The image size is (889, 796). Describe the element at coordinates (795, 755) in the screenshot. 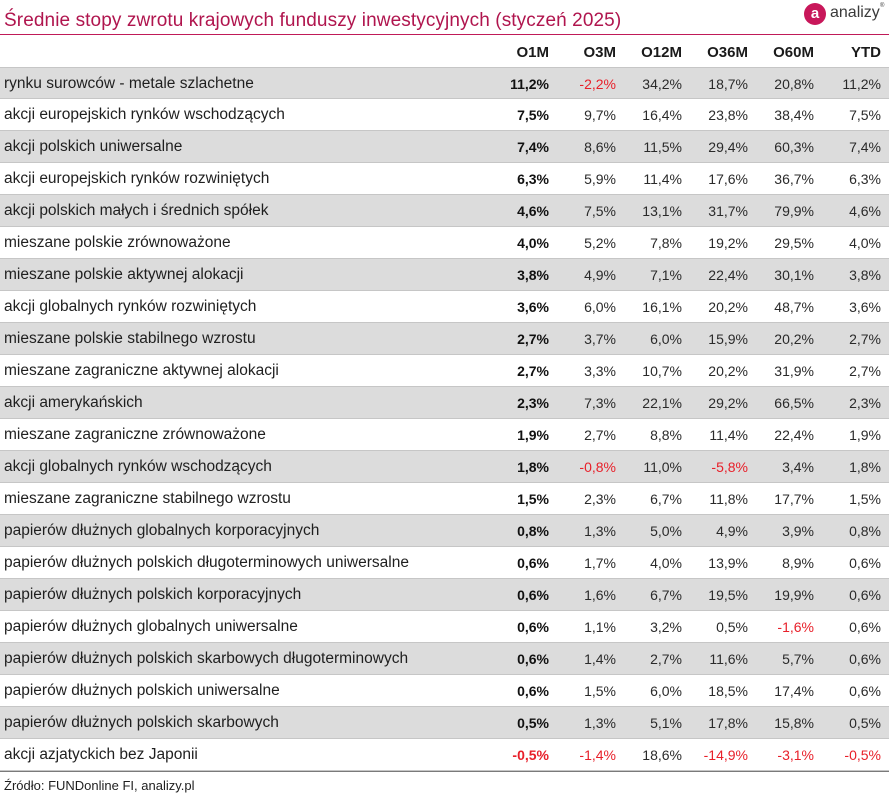

I see `cell-o60m: -3,1%` at that location.